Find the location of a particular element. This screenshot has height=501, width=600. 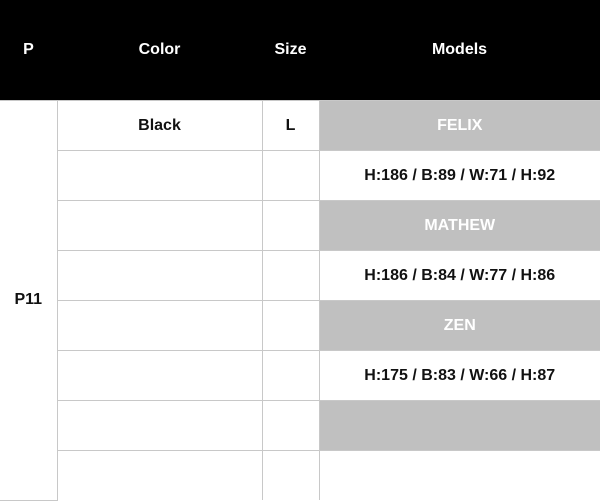

header-size: Size is located at coordinates (290, 50).